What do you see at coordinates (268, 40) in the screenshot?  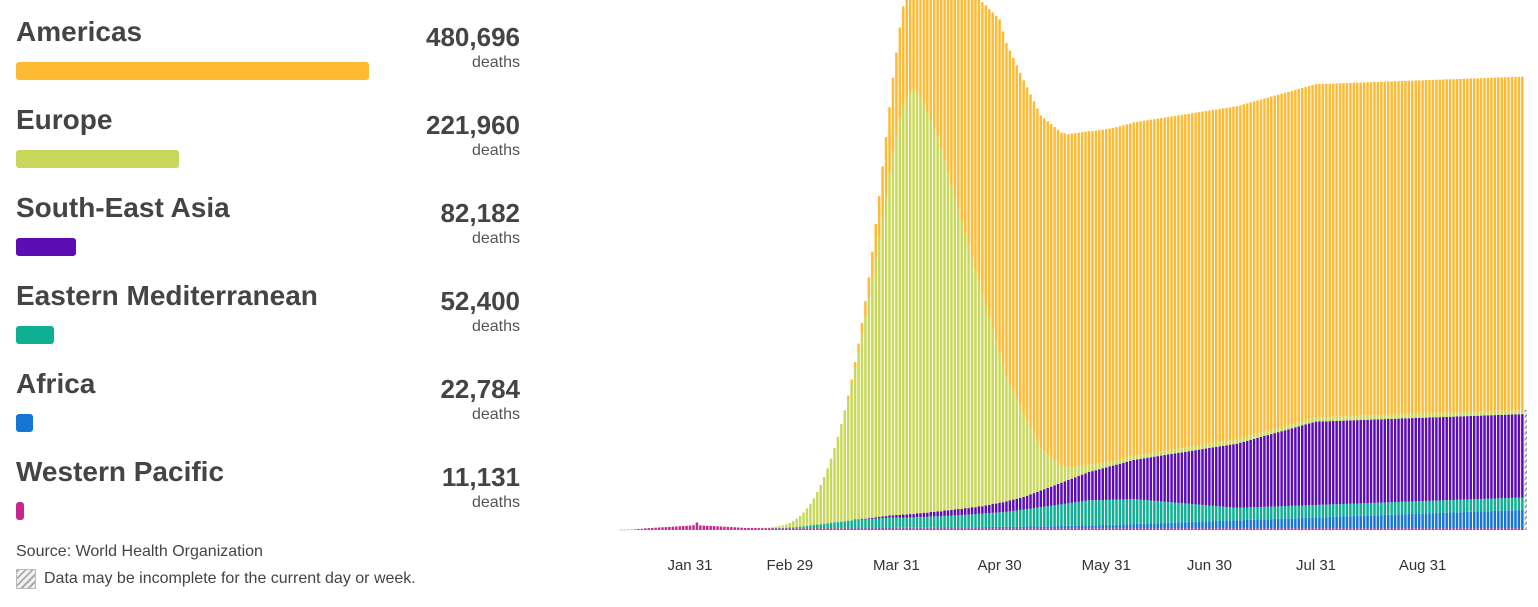 I see `legend-item-americas: Americas 480,696 deaths` at bounding box center [268, 40].